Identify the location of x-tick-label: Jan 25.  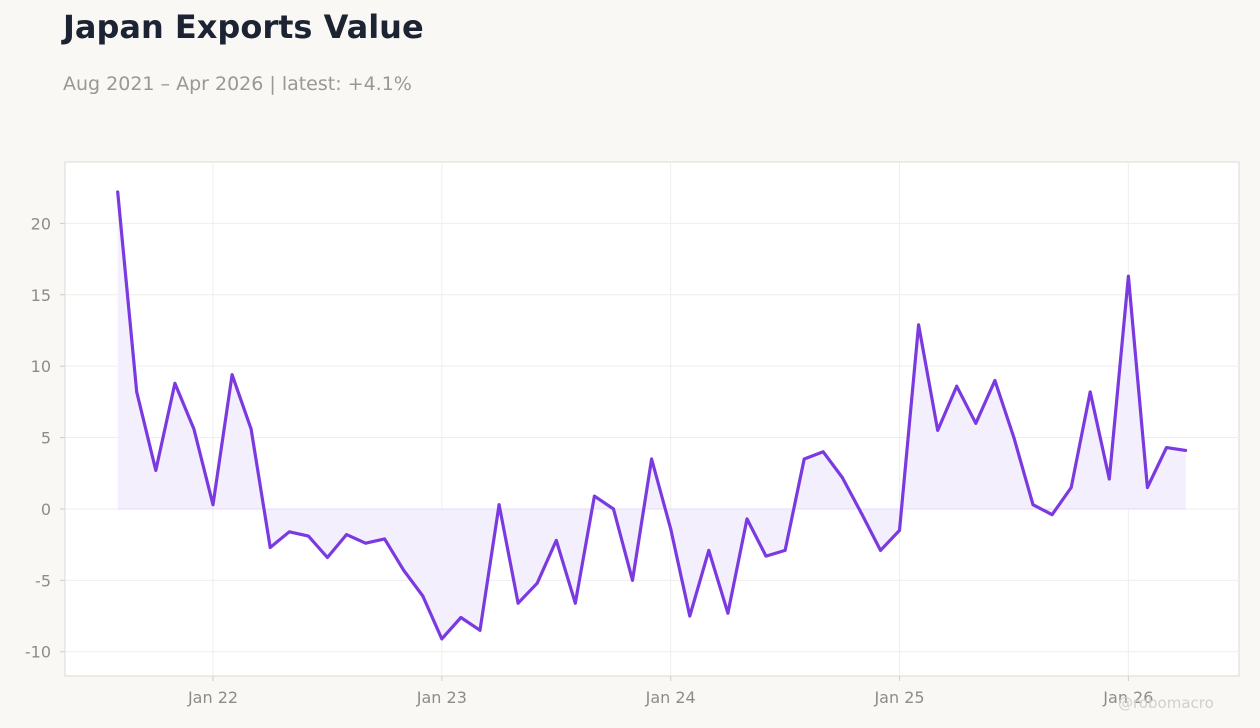
(898, 697).